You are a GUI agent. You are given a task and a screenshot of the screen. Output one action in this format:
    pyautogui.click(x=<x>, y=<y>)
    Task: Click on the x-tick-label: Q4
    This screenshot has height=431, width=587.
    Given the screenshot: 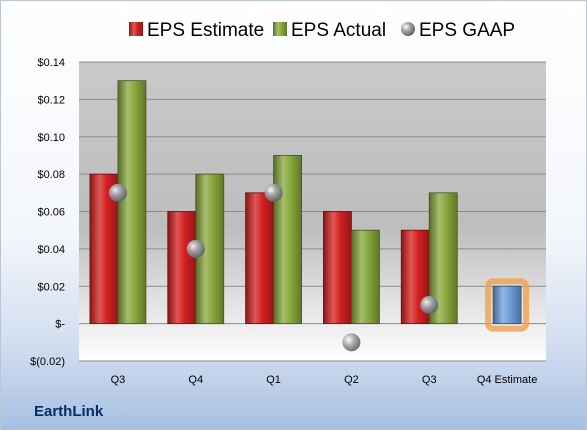 What is the action you would take?
    pyautogui.click(x=195, y=380)
    